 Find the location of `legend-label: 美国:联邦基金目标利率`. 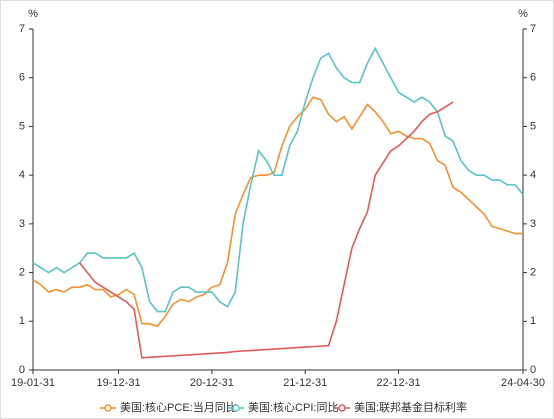

legend-label: 美国:联邦基金目标利率 is located at coordinates (410, 407).